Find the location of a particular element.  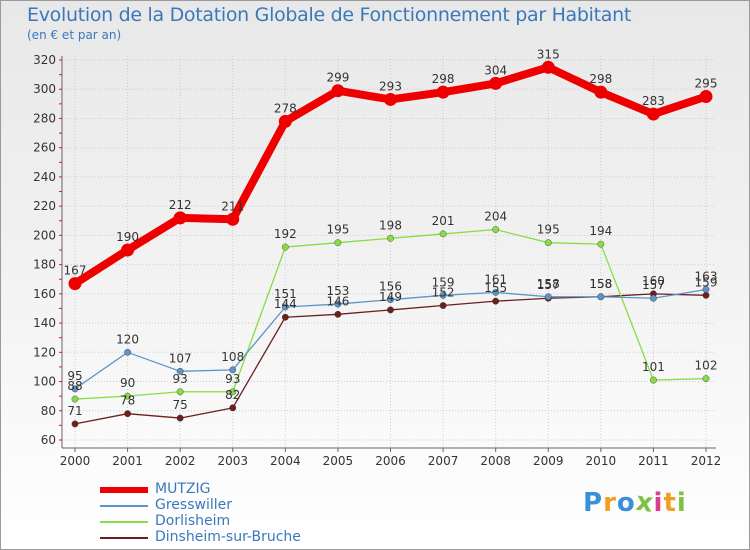

data-label: 93 is located at coordinates (232, 379).